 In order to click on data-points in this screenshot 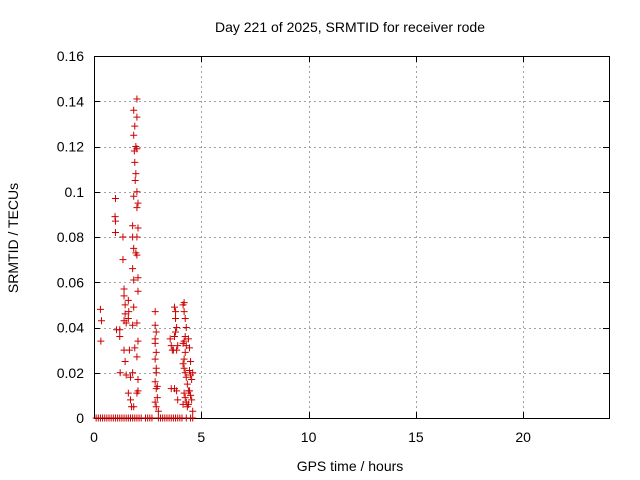, I will do `click(144, 258)`.